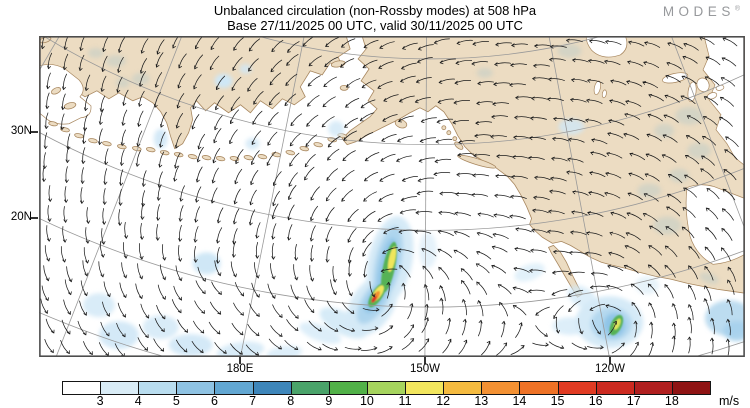  I want to click on hudson-bay, so click(606, 47).